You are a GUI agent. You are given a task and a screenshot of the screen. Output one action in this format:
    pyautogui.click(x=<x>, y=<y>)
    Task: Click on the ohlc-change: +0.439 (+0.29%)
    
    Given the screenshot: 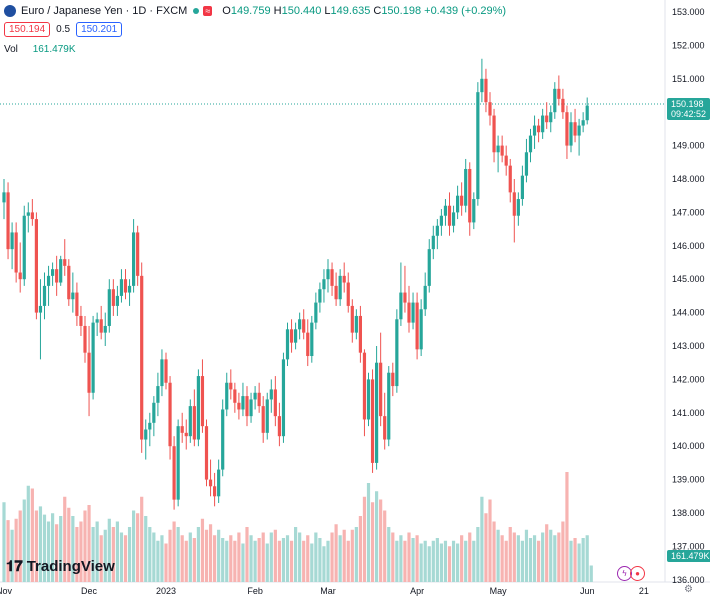 What is the action you would take?
    pyautogui.click(x=465, y=11)
    